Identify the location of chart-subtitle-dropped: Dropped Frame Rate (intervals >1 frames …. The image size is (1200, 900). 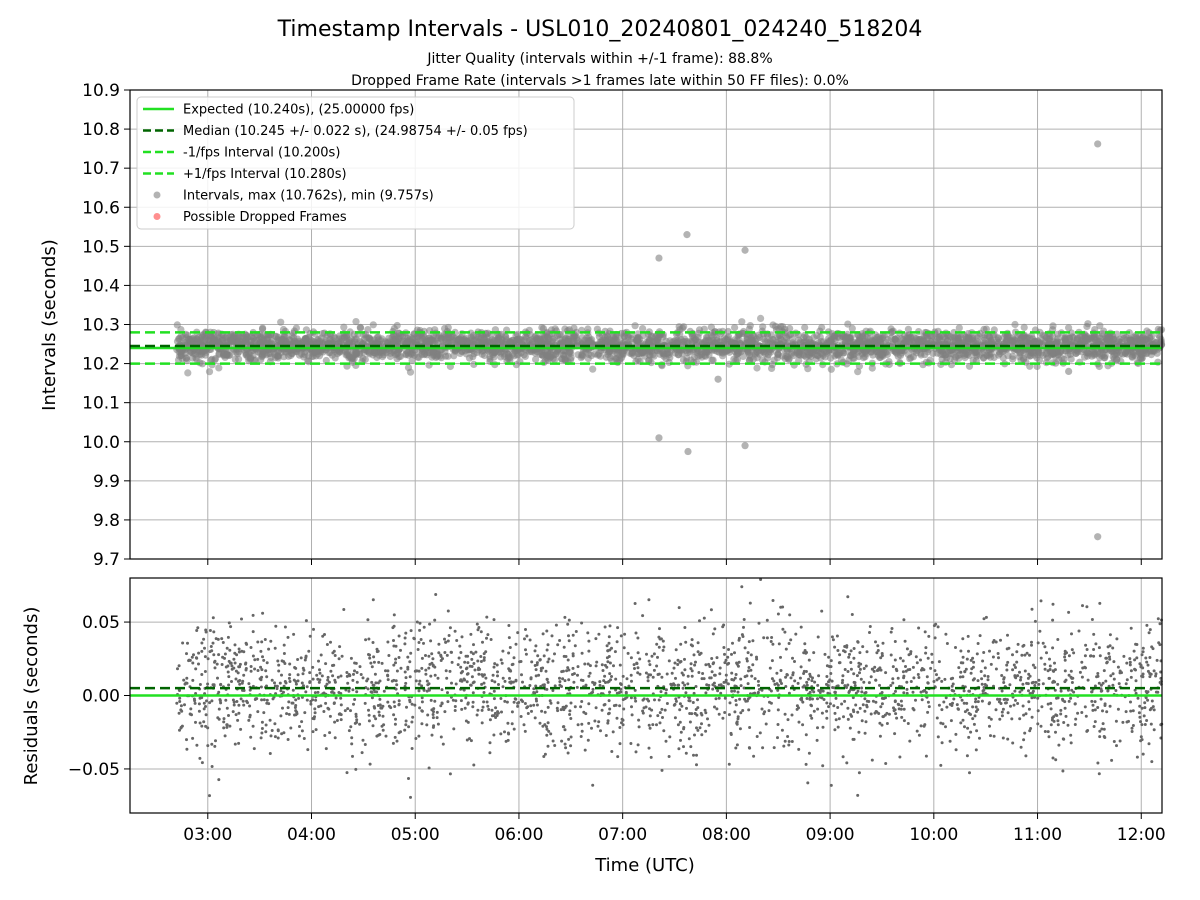
(600, 81).